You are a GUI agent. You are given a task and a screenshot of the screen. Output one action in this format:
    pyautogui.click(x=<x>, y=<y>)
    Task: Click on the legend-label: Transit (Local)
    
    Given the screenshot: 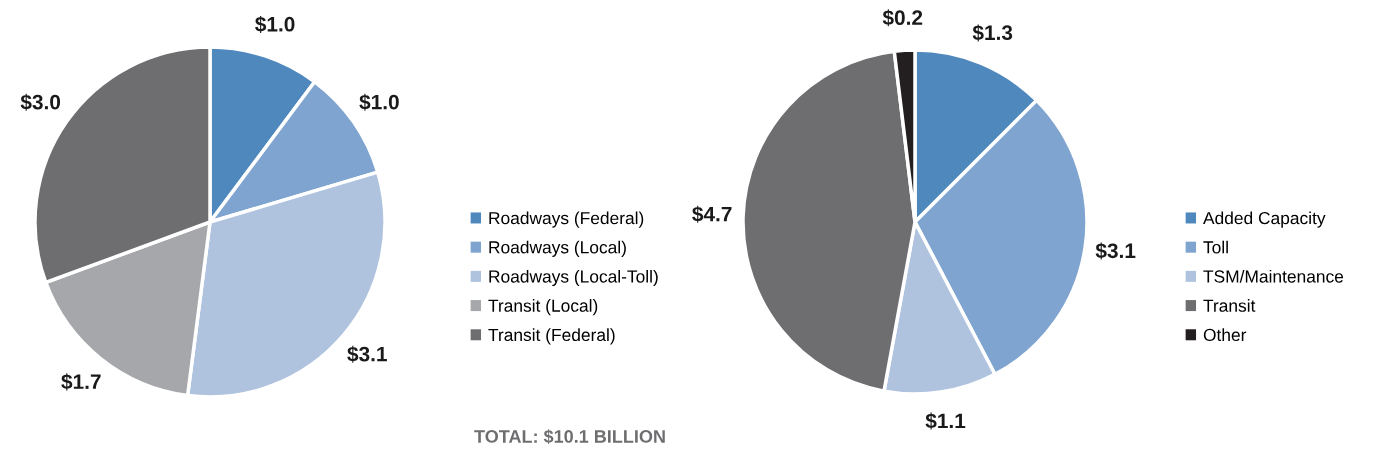 What is the action you would take?
    pyautogui.click(x=543, y=307)
    